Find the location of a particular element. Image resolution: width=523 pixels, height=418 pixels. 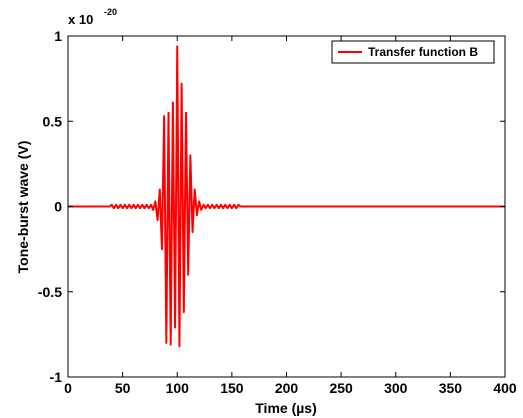

x-tick-label: 250 is located at coordinates (341, 388).